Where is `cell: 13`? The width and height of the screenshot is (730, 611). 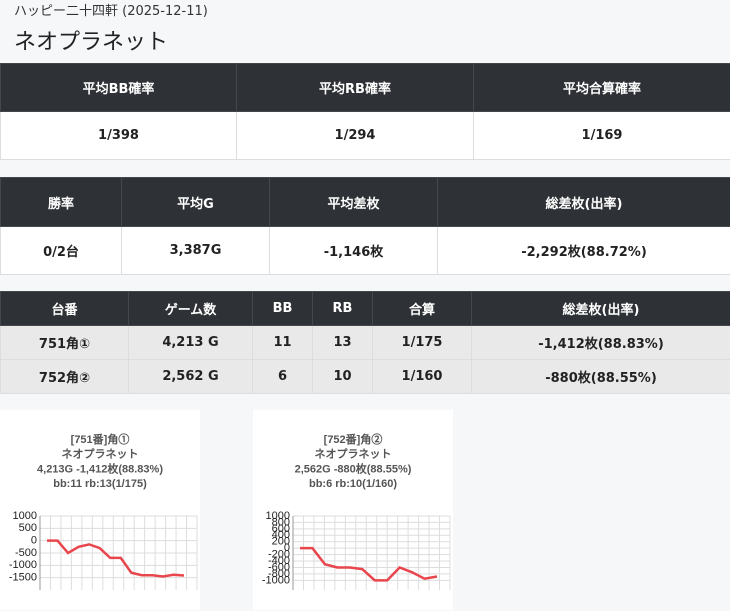
cell: 13 is located at coordinates (342, 342).